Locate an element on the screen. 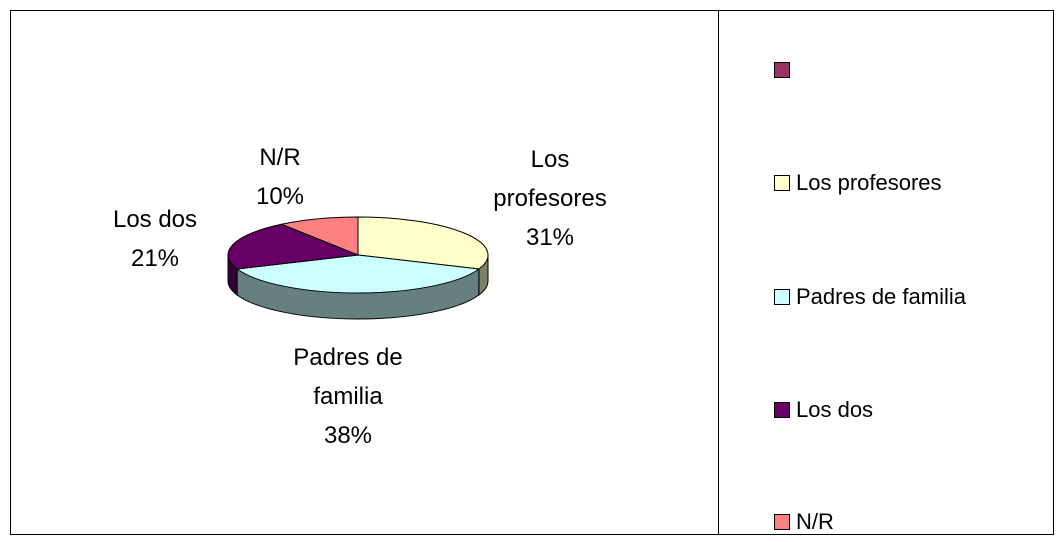 The width and height of the screenshot is (1064, 542). data-label-category: Los profesores is located at coordinates (550, 179).